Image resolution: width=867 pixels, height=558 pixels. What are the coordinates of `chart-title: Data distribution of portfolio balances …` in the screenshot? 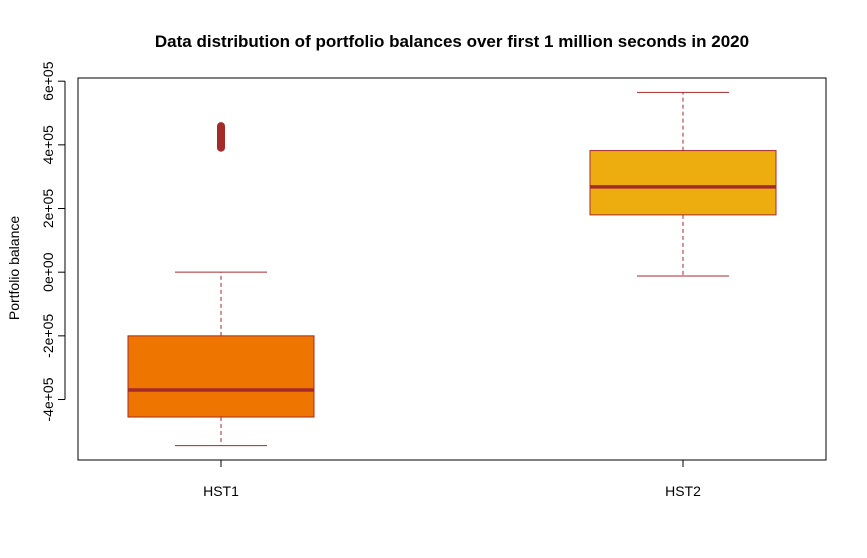 It's located at (452, 41).